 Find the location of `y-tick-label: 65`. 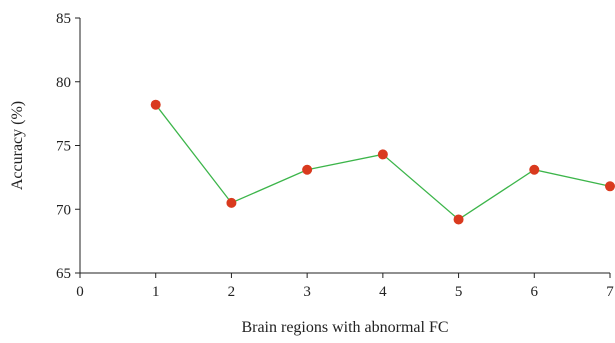

y-tick-label: 65 is located at coordinates (63, 274).